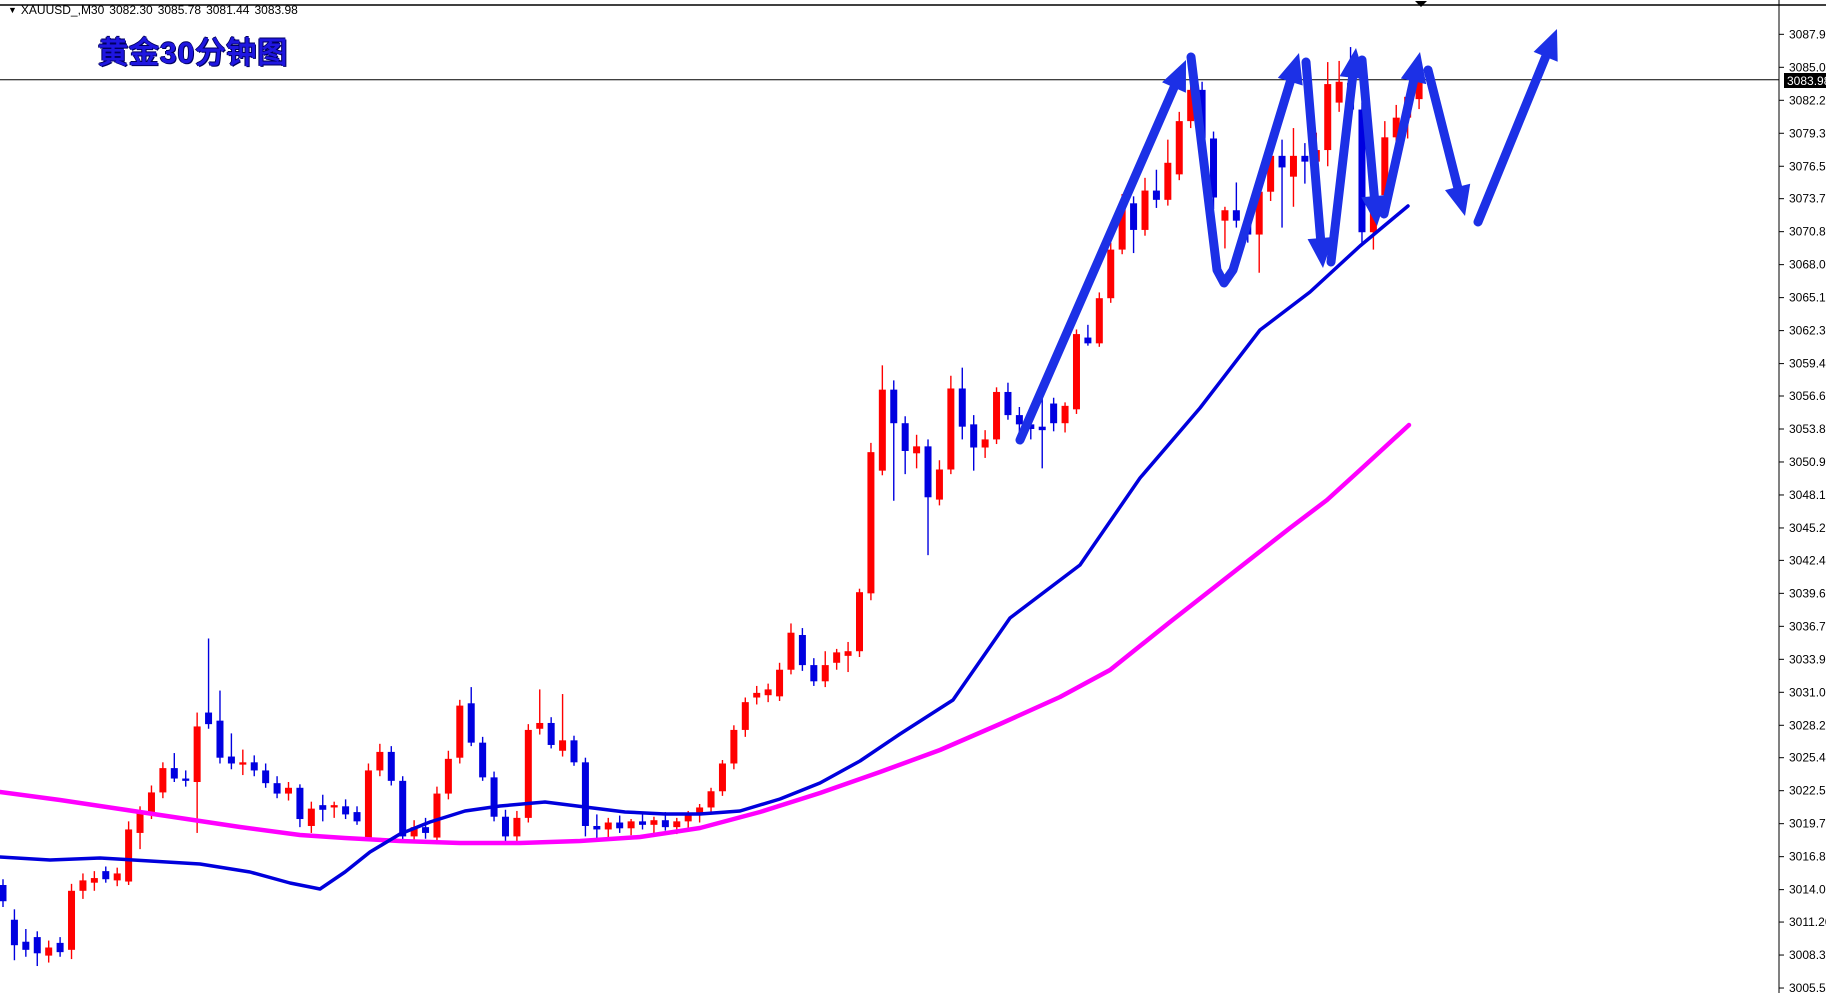 The width and height of the screenshot is (1826, 993). What do you see at coordinates (1807, 265) in the screenshot?
I see `price-axis-label: 3068.00` at bounding box center [1807, 265].